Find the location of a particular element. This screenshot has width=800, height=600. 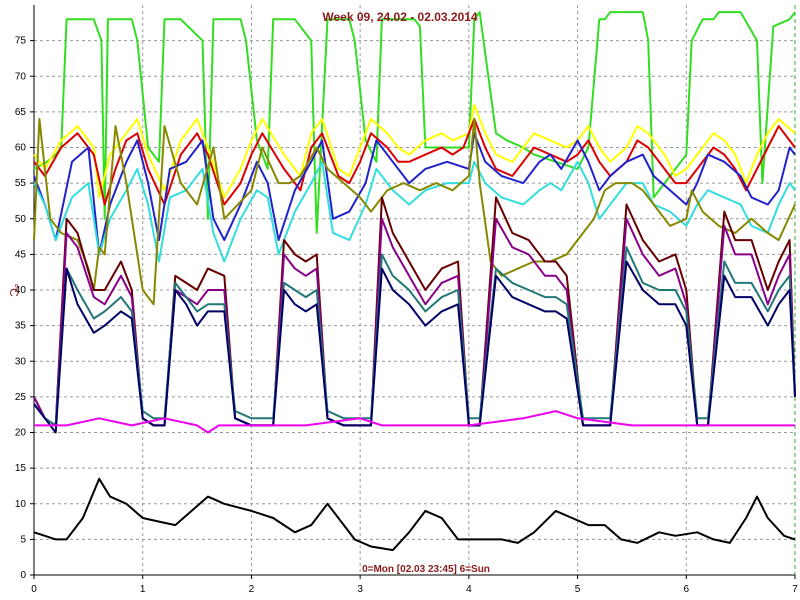

x-tick-label: 0 is located at coordinates (34, 589).